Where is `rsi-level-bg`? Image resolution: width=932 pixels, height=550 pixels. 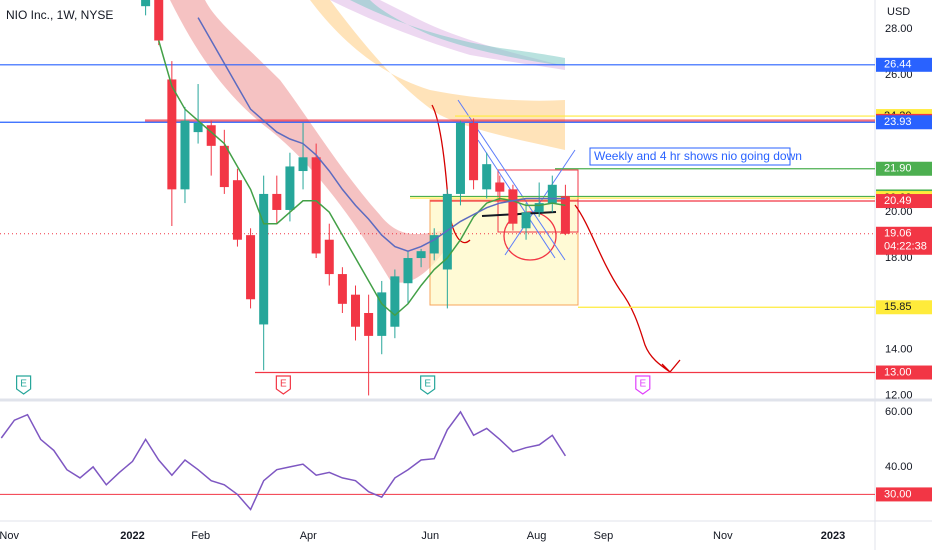 rsi-level-bg is located at coordinates (904, 494).